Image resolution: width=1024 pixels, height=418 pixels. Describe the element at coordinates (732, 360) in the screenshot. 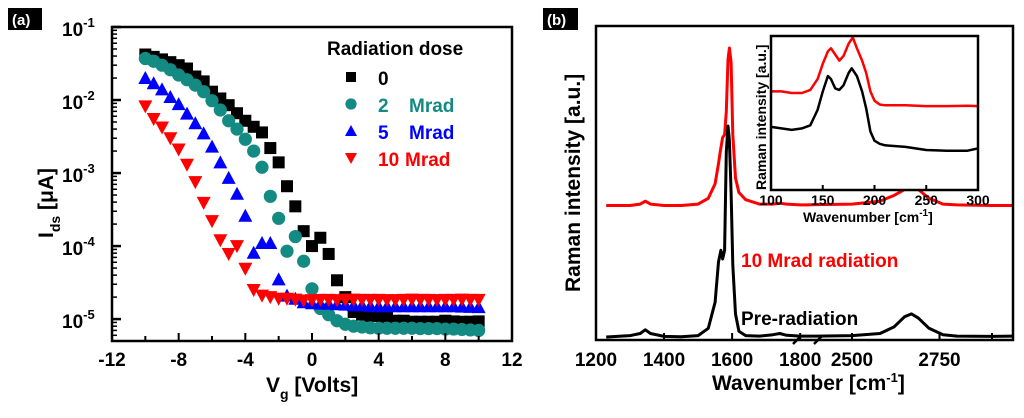

I see `x-tick-label: 1600` at that location.